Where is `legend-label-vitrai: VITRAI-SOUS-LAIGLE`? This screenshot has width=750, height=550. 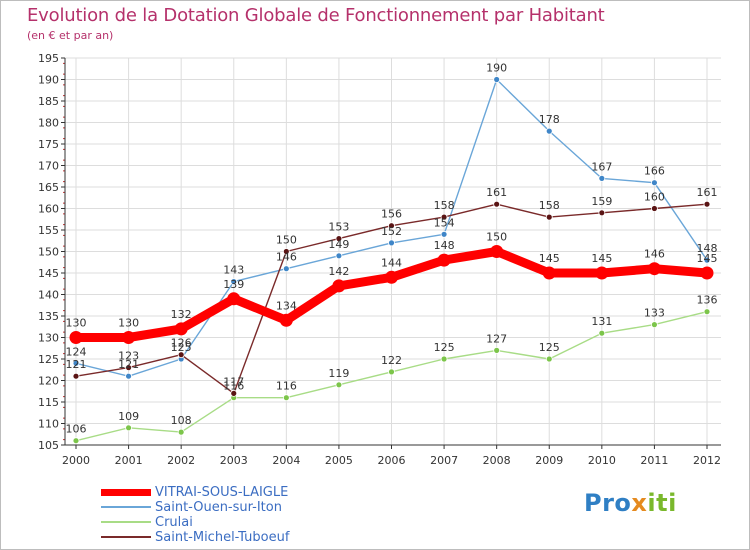 legend-label-vitrai: VITRAI-SOUS-LAIGLE is located at coordinates (222, 492).